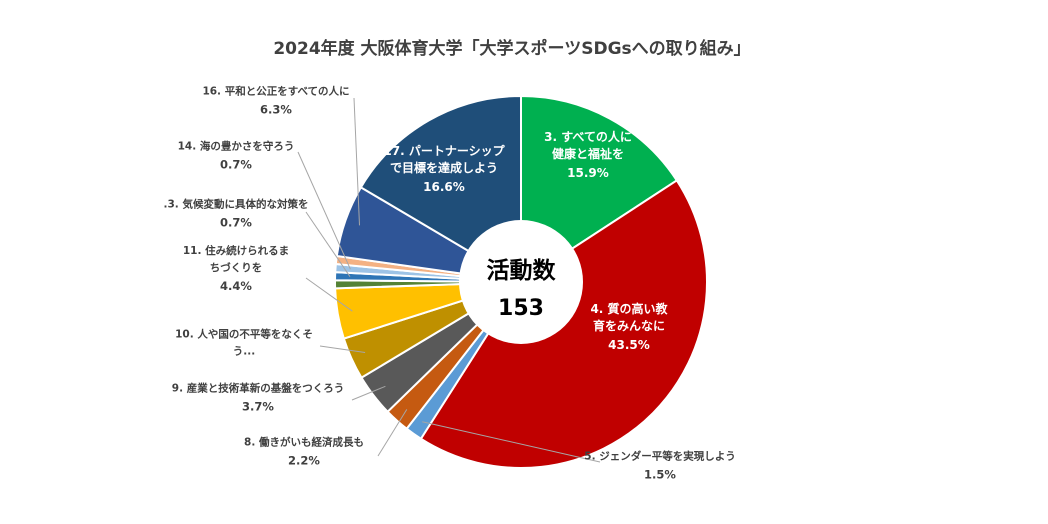  I want to click on slice-value-label: 4.4%, so click(236, 286).